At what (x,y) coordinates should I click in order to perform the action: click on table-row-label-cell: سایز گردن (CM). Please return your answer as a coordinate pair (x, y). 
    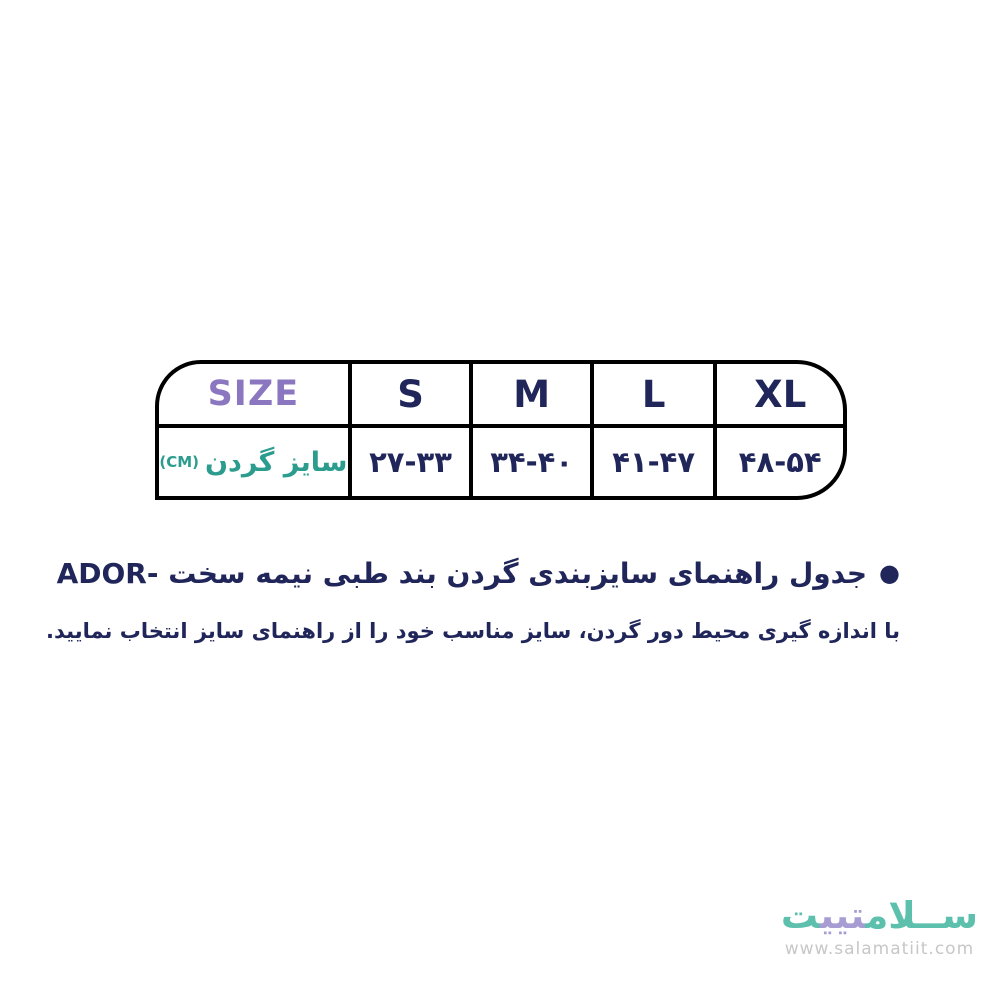
    Looking at the image, I should click on (255, 462).